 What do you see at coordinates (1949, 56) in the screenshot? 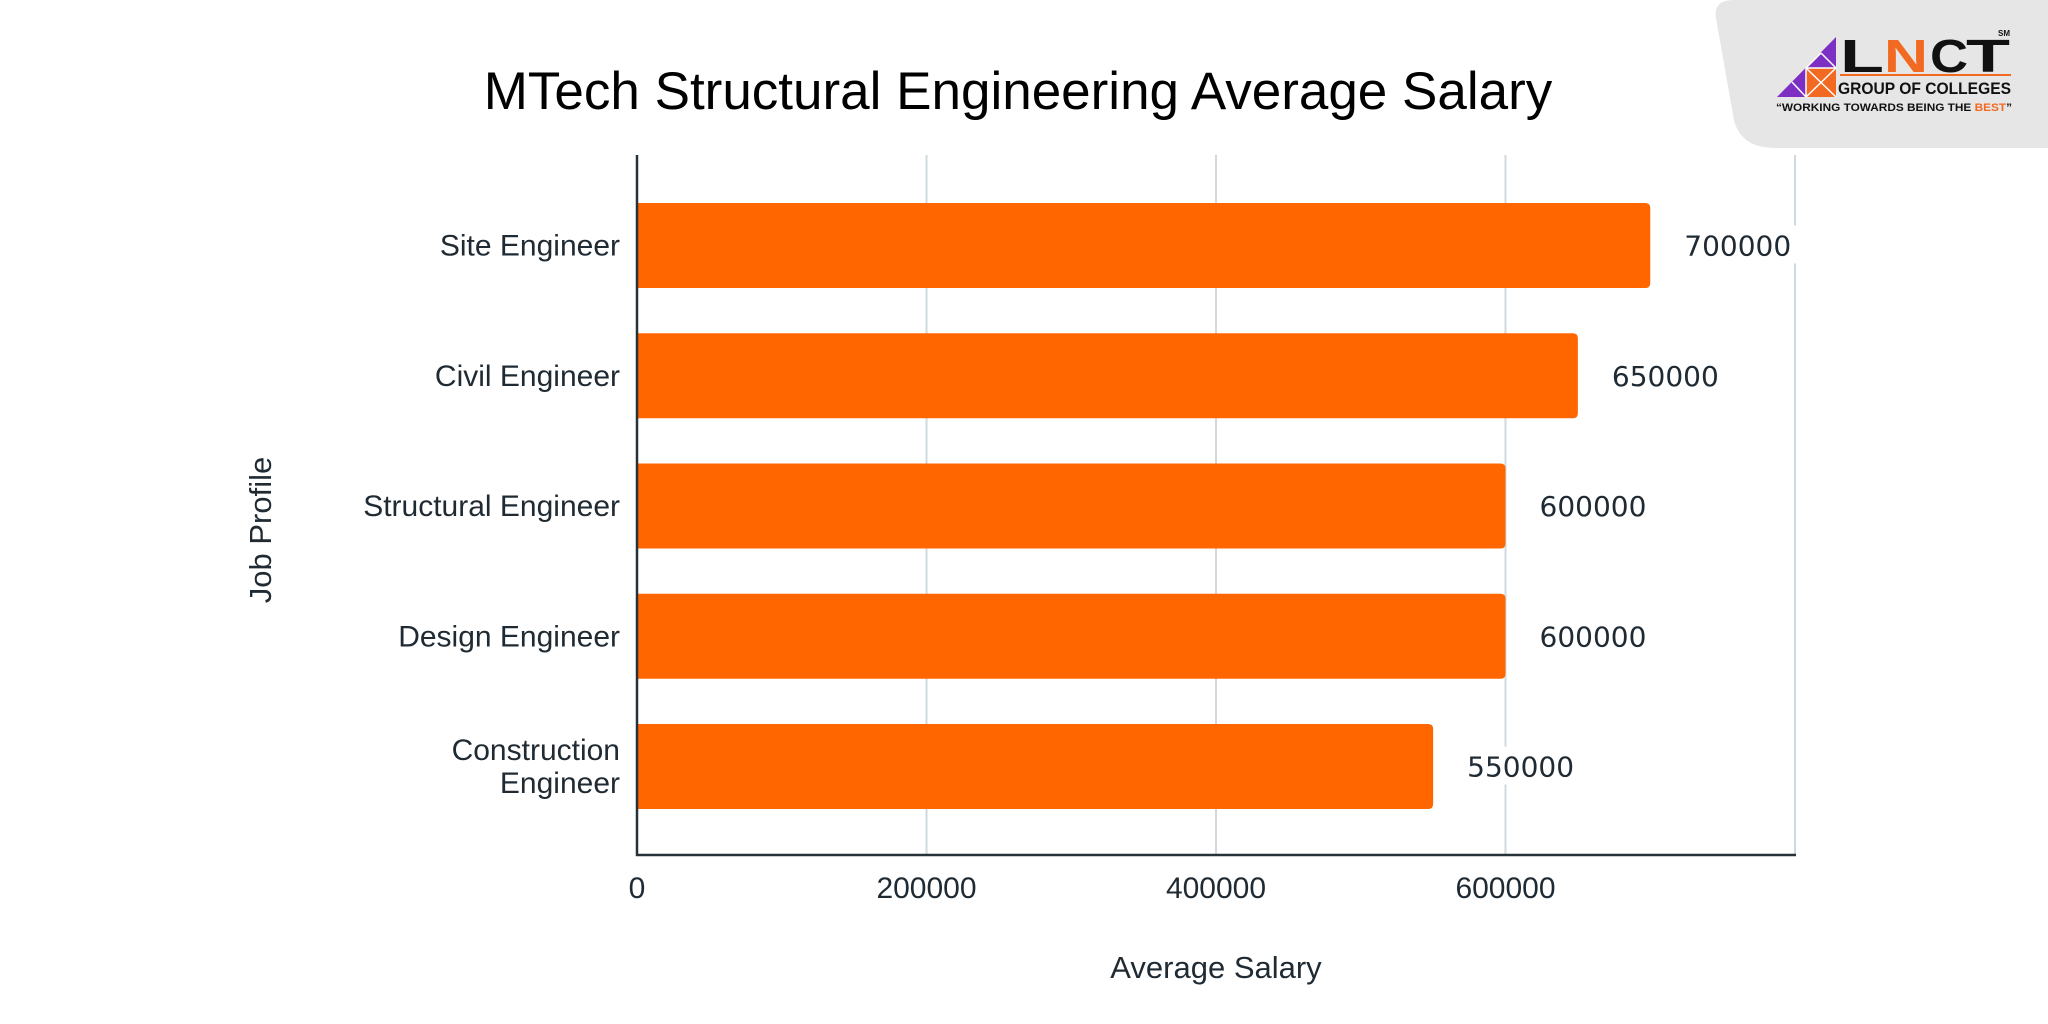
I see `logo-letter-c: C` at bounding box center [1949, 56].